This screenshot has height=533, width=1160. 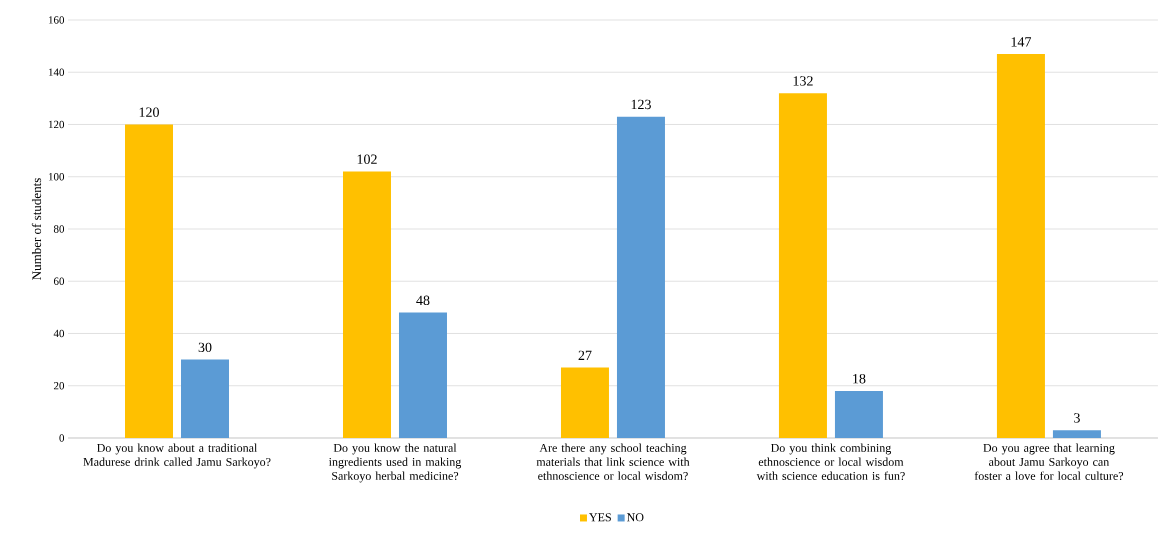 I want to click on y-tick-label: 40, so click(x=59, y=333).